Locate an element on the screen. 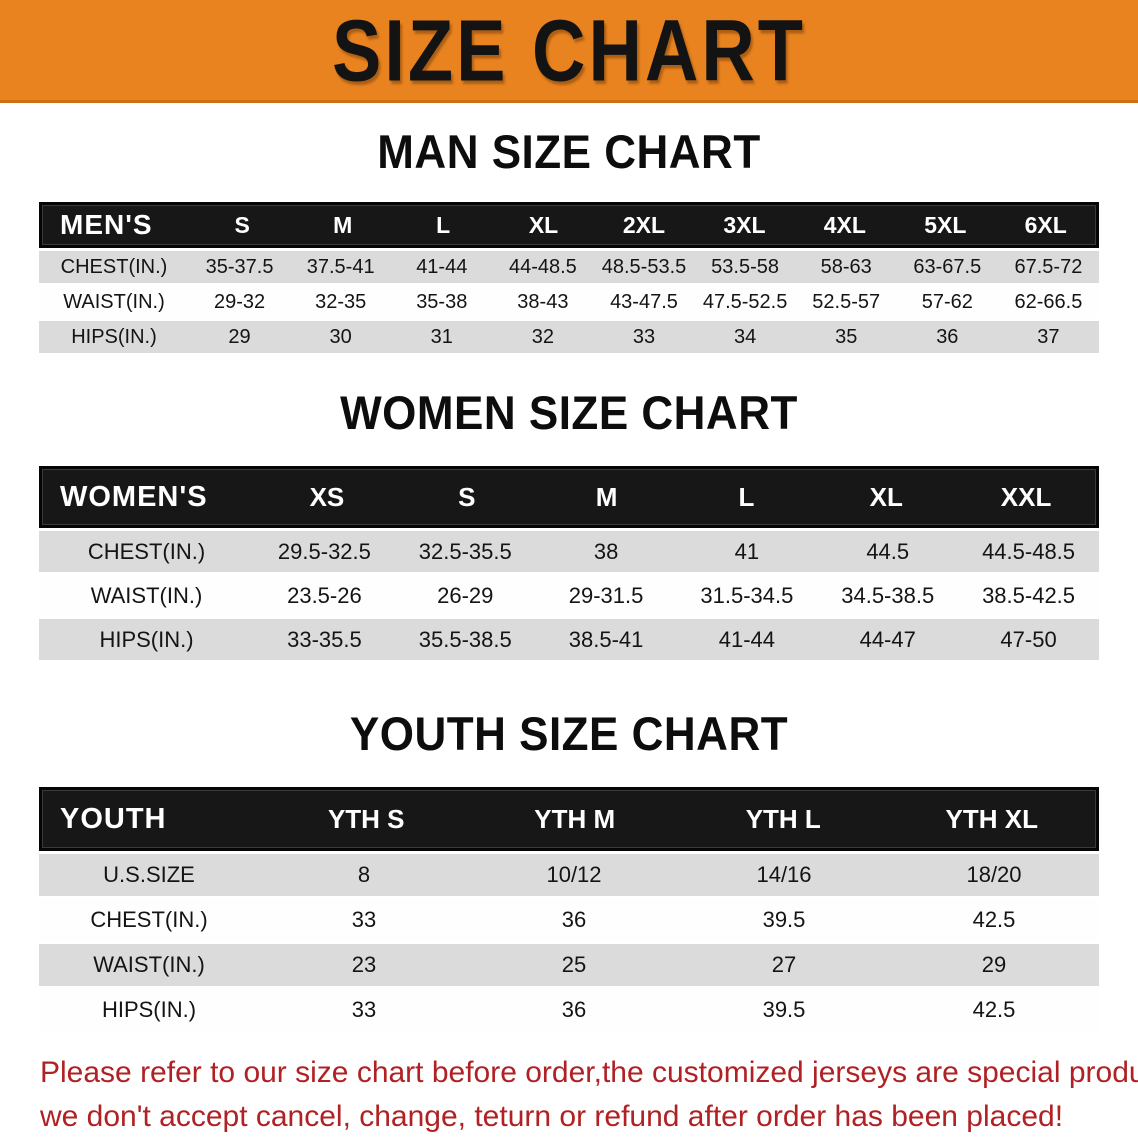 This screenshot has height=1138, width=1138. men-size-header-9: 6XL is located at coordinates (1046, 225).